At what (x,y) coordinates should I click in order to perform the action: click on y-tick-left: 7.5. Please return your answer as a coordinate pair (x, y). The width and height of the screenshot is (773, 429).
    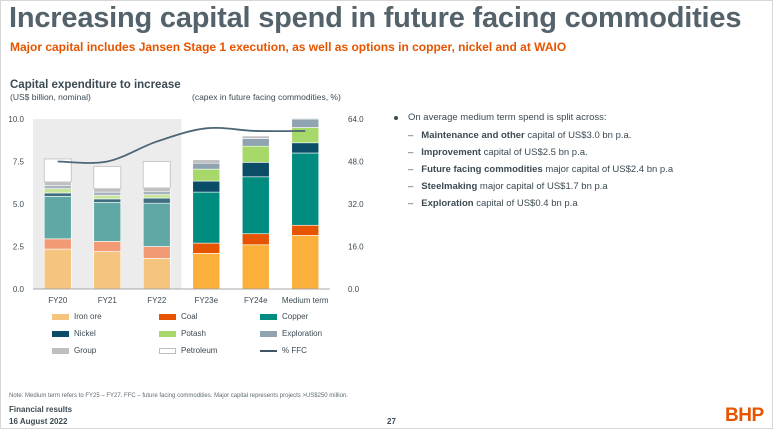
    Looking at the image, I should click on (19, 162).